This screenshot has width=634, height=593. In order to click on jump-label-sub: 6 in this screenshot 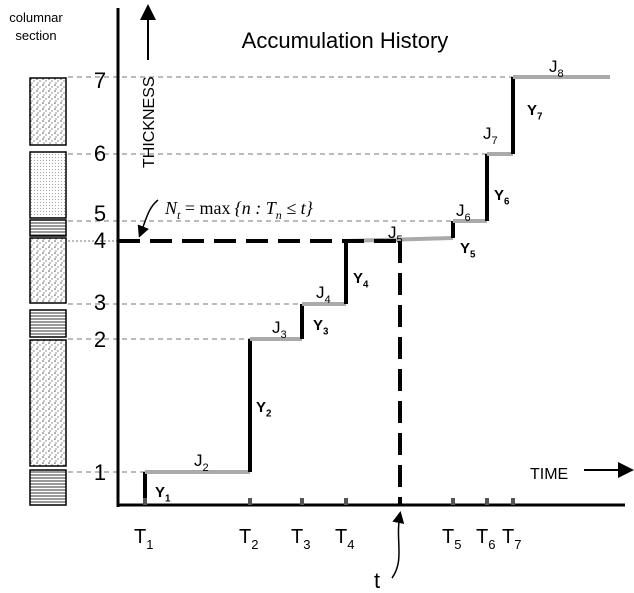, I will do `click(507, 202)`.